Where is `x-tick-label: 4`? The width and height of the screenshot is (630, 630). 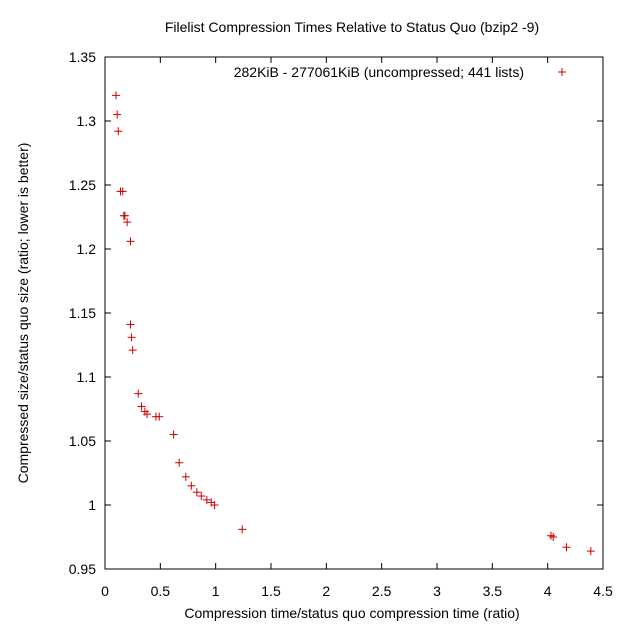 x-tick-label: 4 is located at coordinates (548, 591).